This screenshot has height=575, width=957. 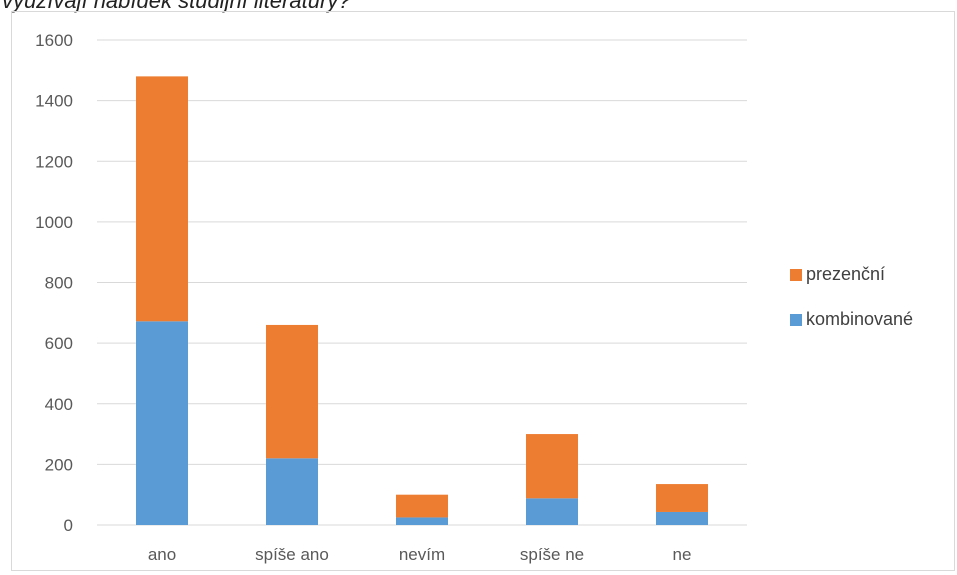 I want to click on x-tick-label: ano, so click(x=162, y=554).